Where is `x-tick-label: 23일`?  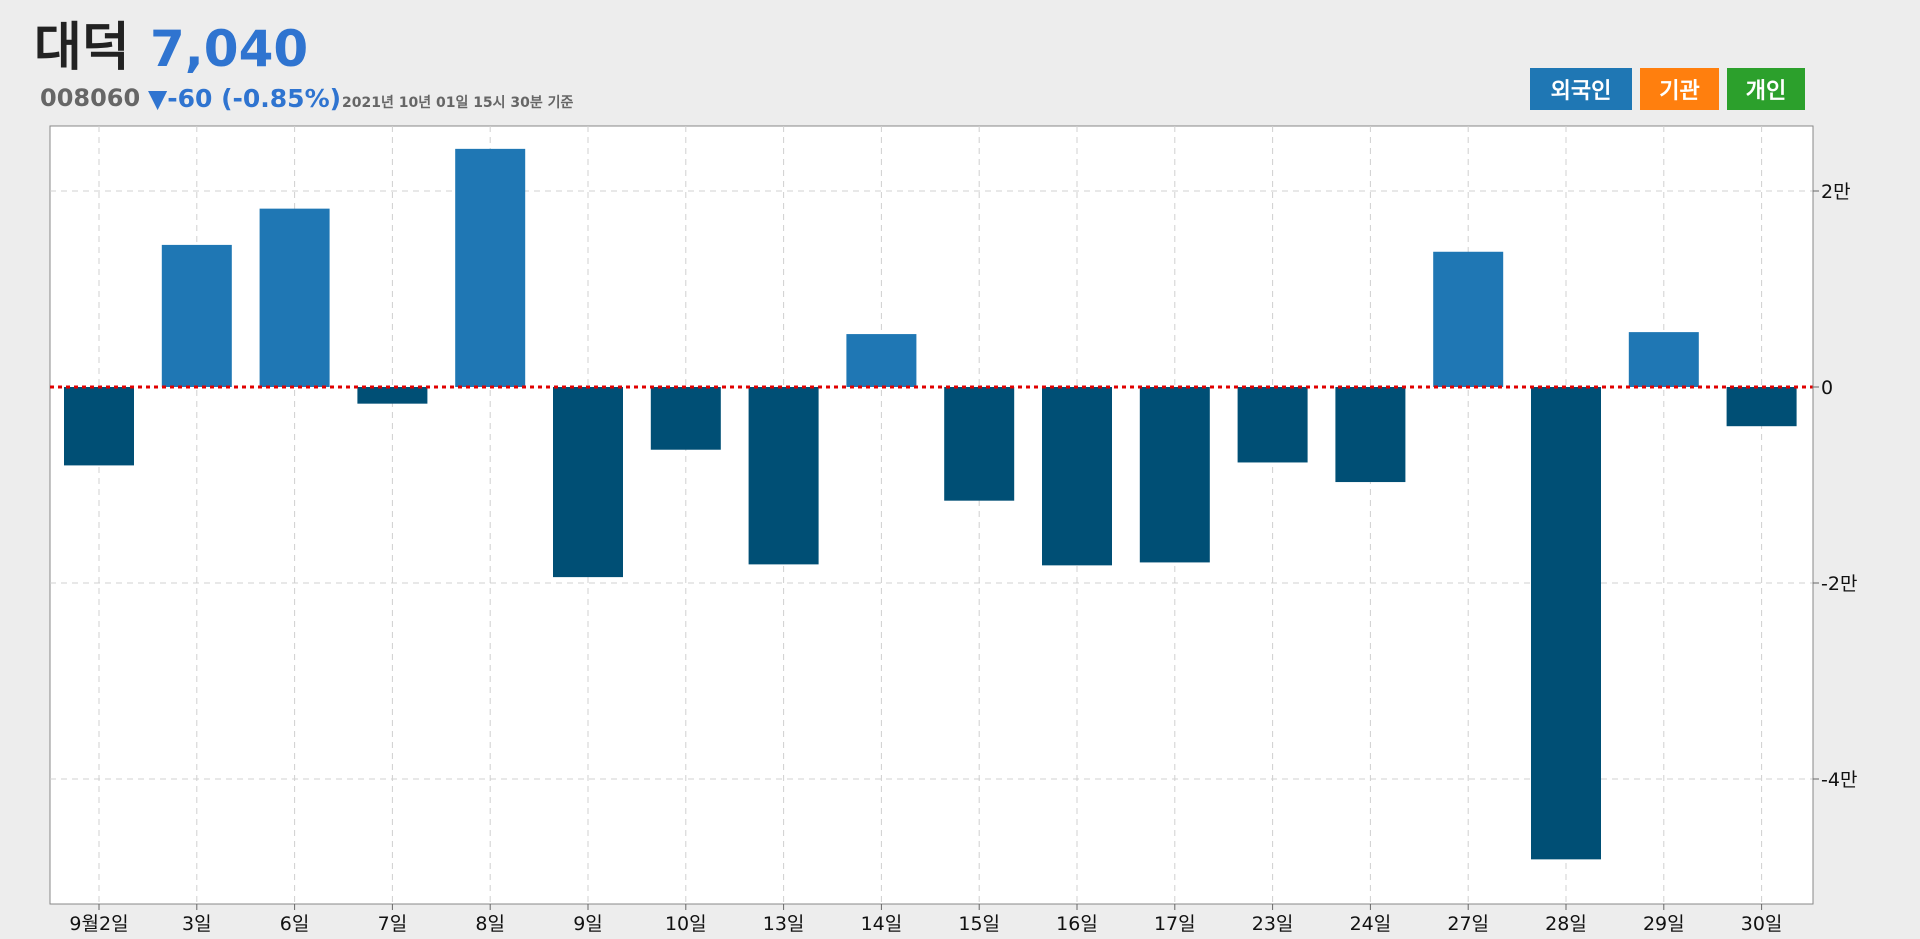
x-tick-label: 23일 is located at coordinates (1273, 924).